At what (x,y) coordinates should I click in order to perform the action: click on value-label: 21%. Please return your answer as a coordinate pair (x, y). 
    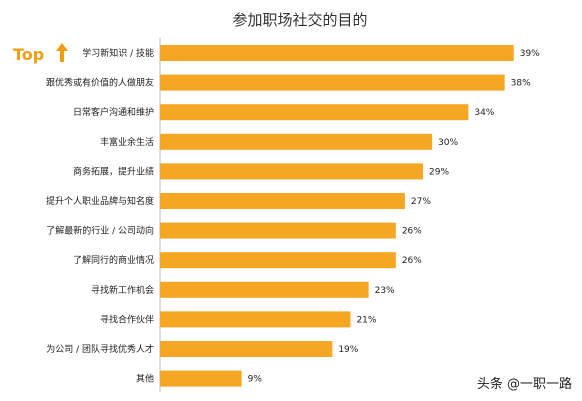
    Looking at the image, I should click on (366, 320).